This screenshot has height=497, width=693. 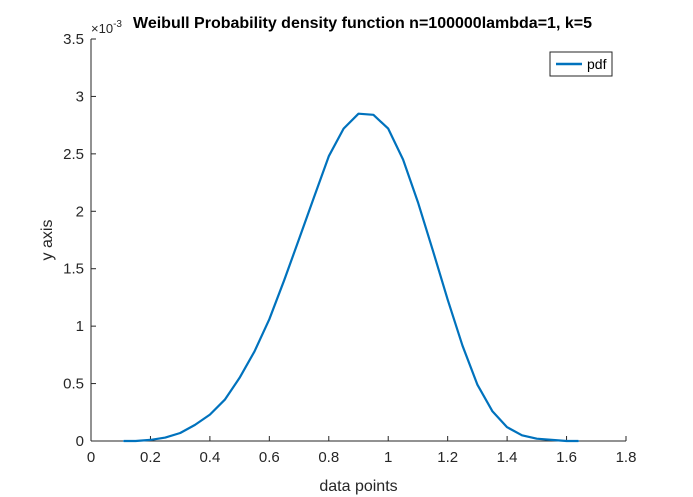 I want to click on legend: pdf, so click(x=581, y=64).